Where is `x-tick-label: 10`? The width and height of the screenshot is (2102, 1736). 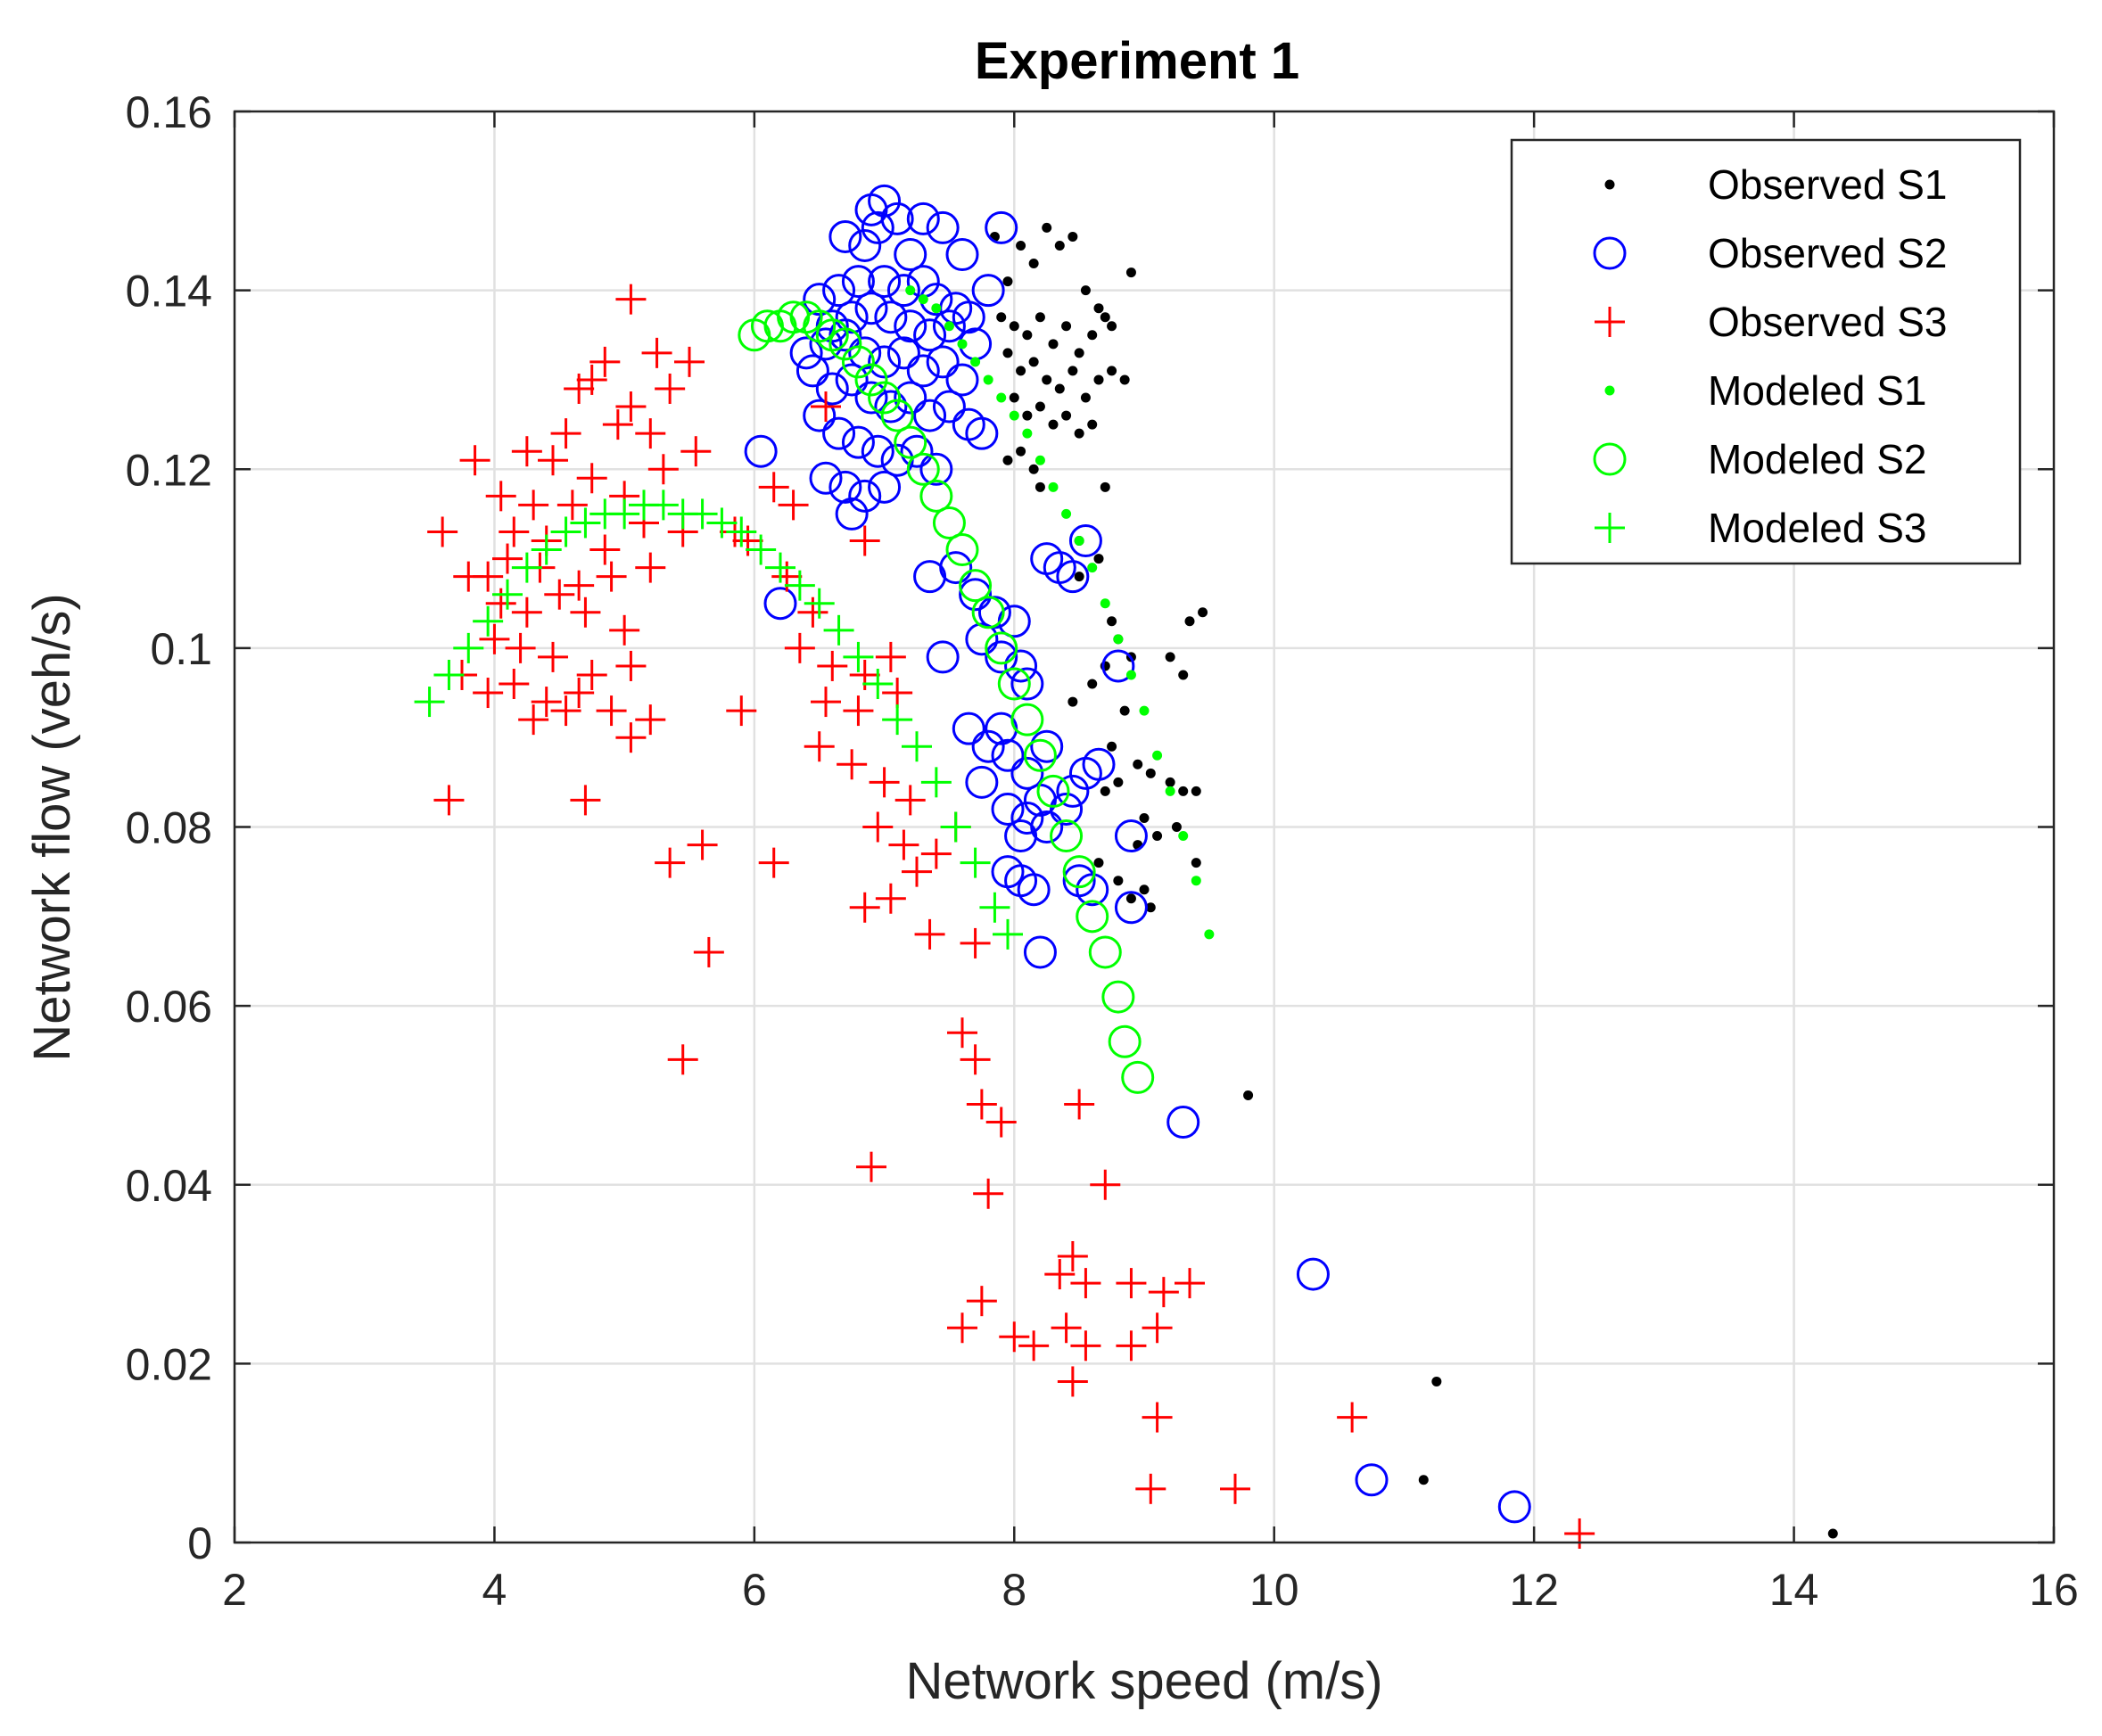
x-tick-label: 10 is located at coordinates (1274, 1590).